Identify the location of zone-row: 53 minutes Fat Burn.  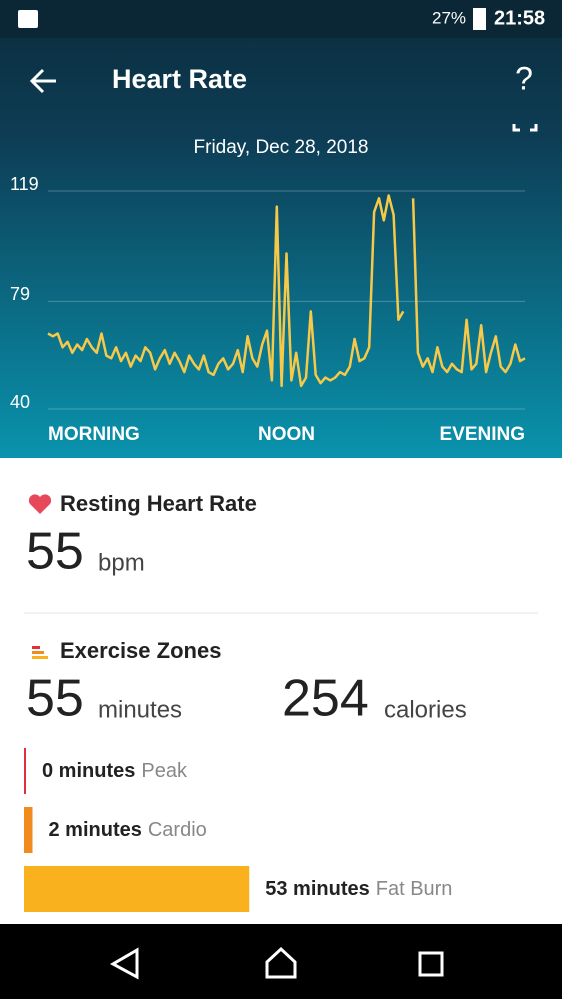
(358, 889).